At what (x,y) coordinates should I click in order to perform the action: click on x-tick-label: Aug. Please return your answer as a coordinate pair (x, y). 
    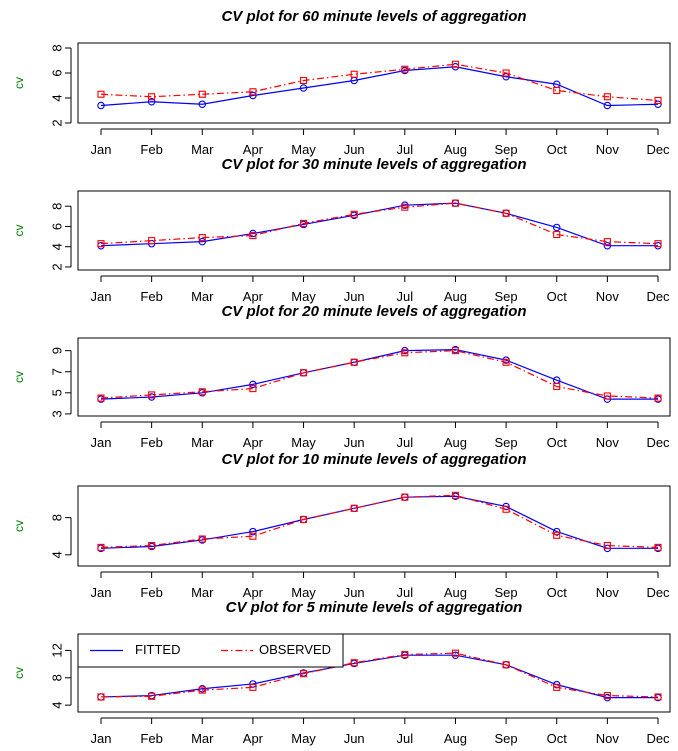
    Looking at the image, I should click on (455, 738).